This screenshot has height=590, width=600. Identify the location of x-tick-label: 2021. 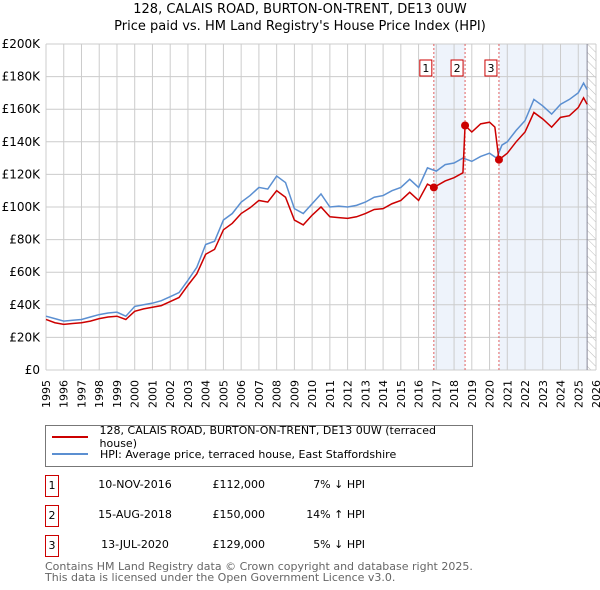
(507, 394).